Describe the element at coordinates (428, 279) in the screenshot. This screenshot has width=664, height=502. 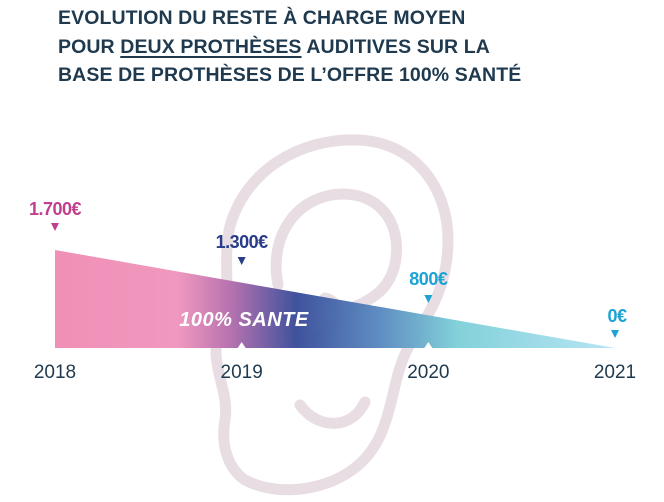
I see `data-label: 800€` at that location.